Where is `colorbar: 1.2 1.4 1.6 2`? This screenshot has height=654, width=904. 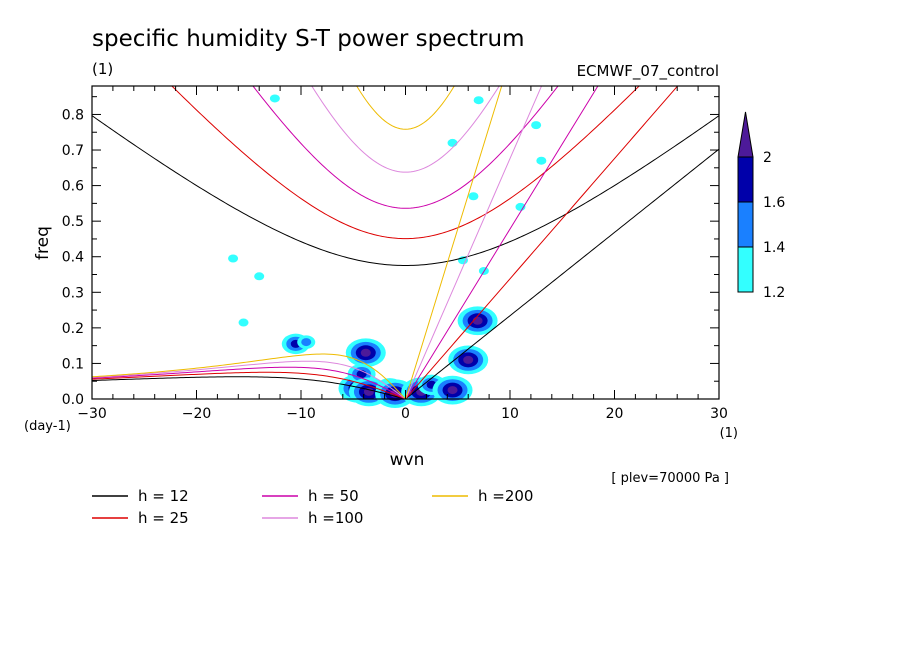
colorbar: 1.2 1.4 1.6 2 is located at coordinates (761, 206).